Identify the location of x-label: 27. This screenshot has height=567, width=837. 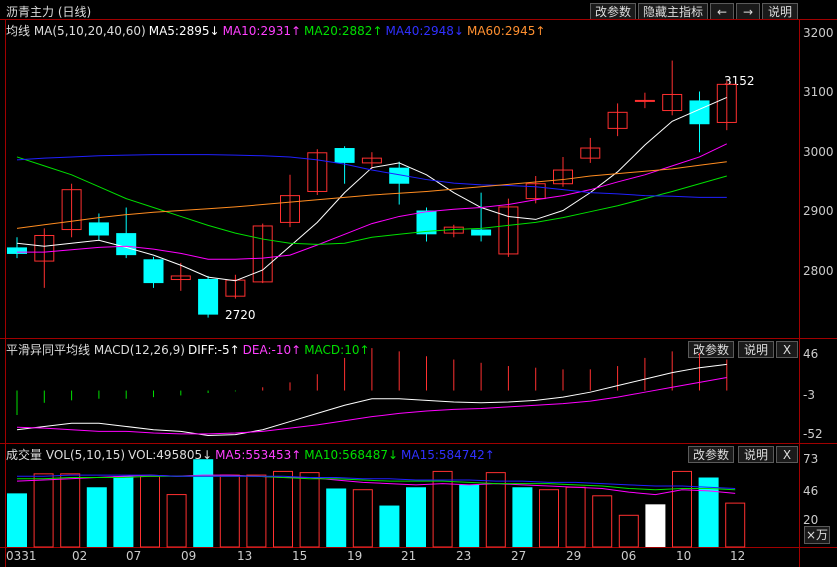
(519, 556).